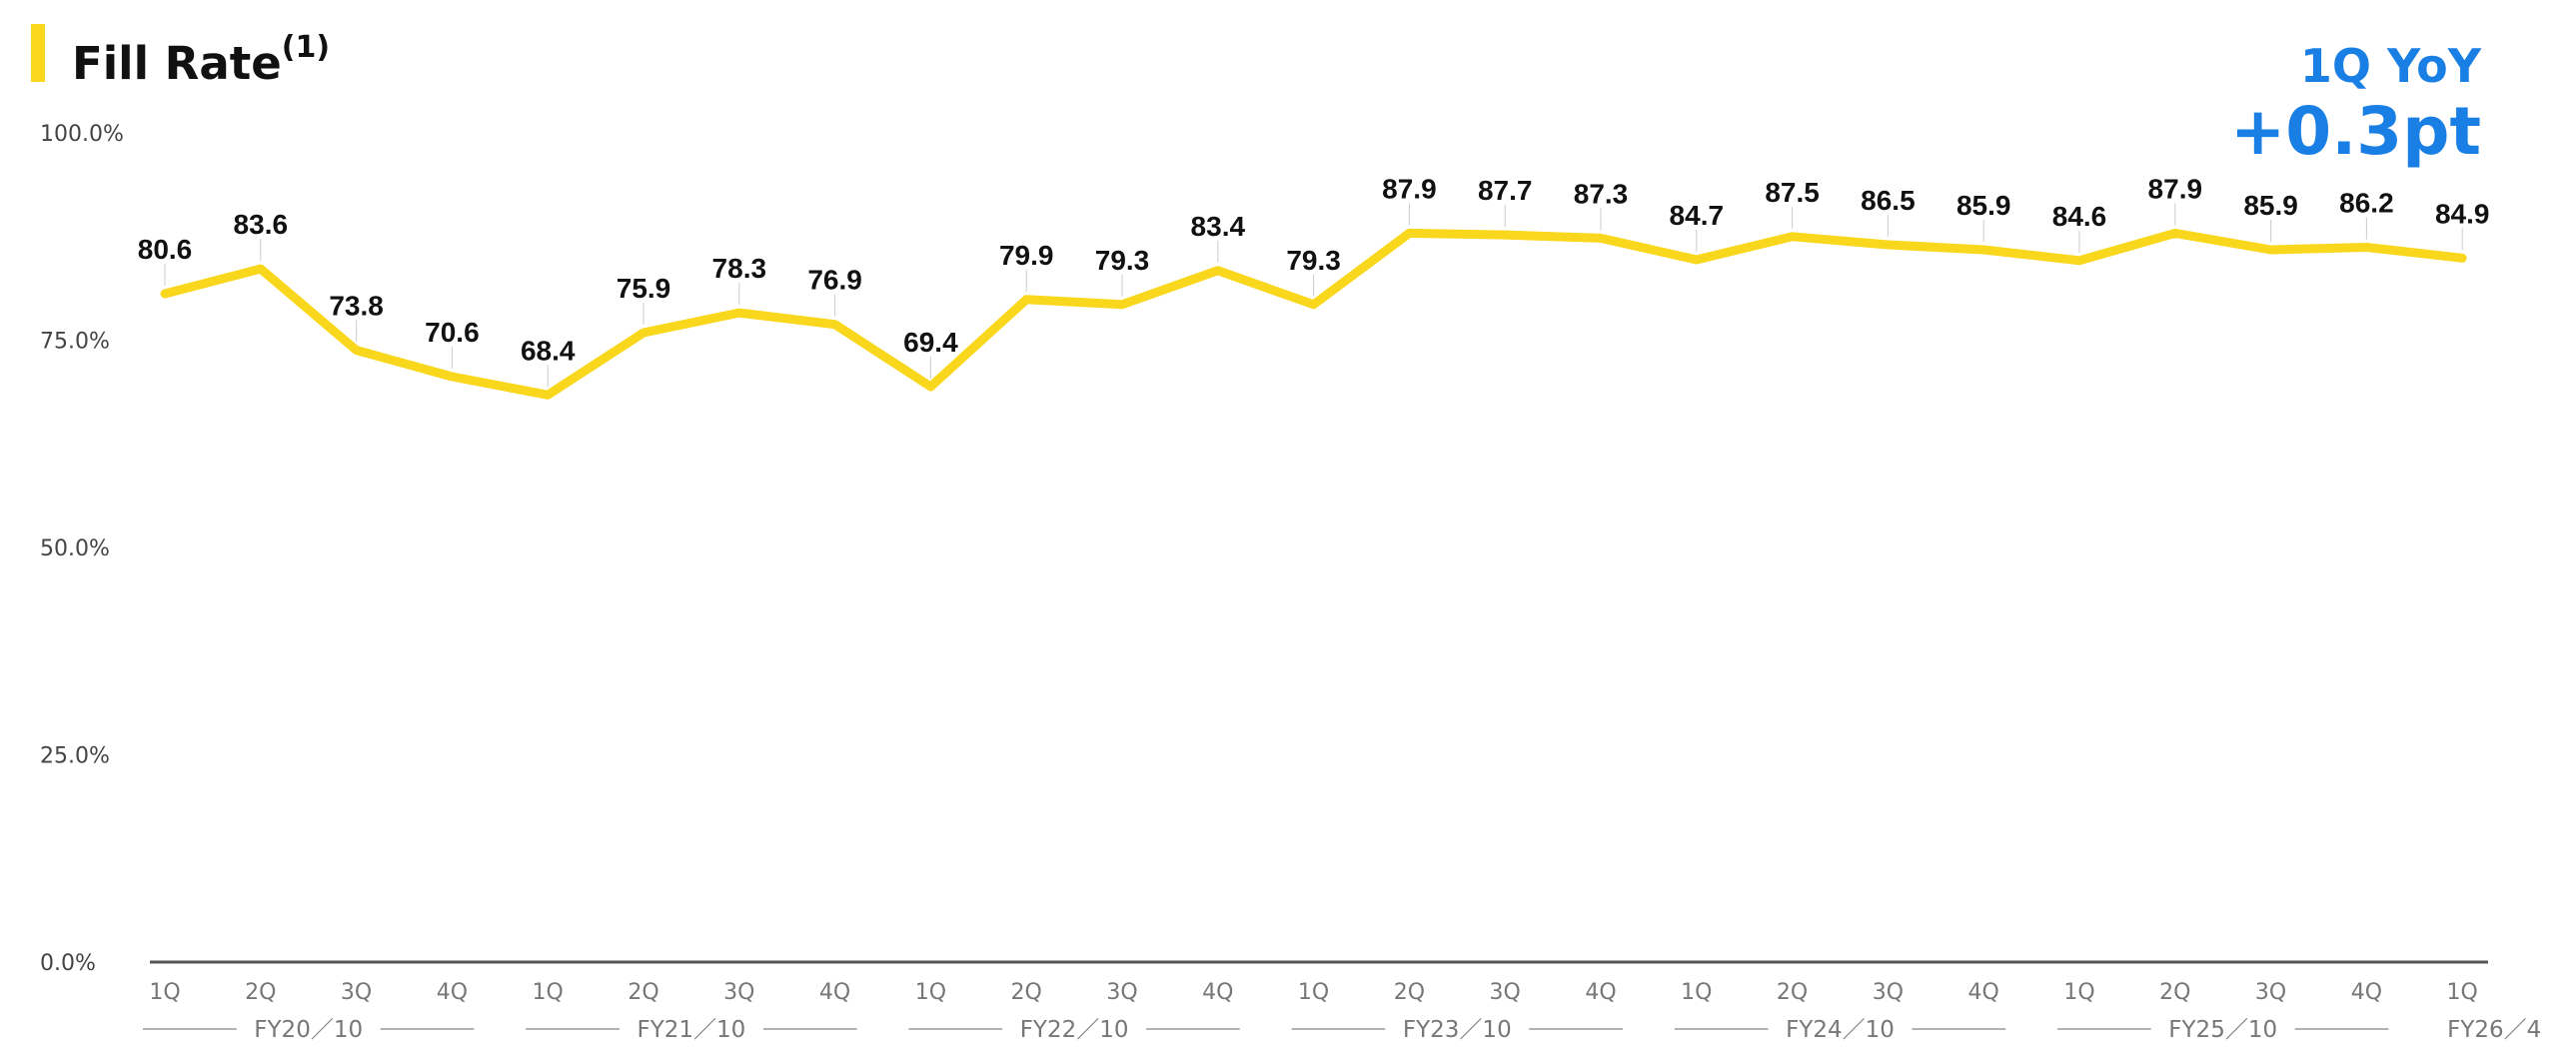 This screenshot has height=1047, width=2576. What do you see at coordinates (356, 305) in the screenshot?
I see `data-label: 73.8` at bounding box center [356, 305].